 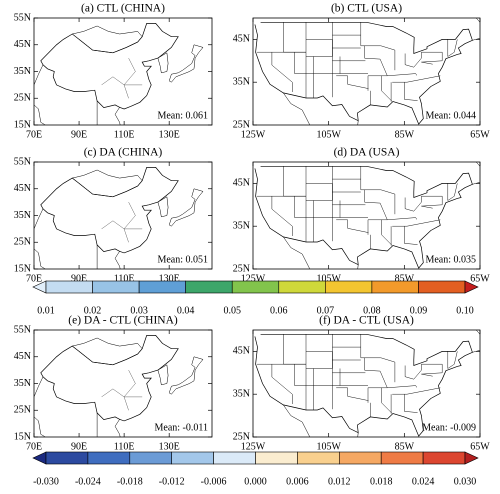 What do you see at coordinates (480, 134) in the screenshot?
I see `x-tick-label: 65W` at bounding box center [480, 134].